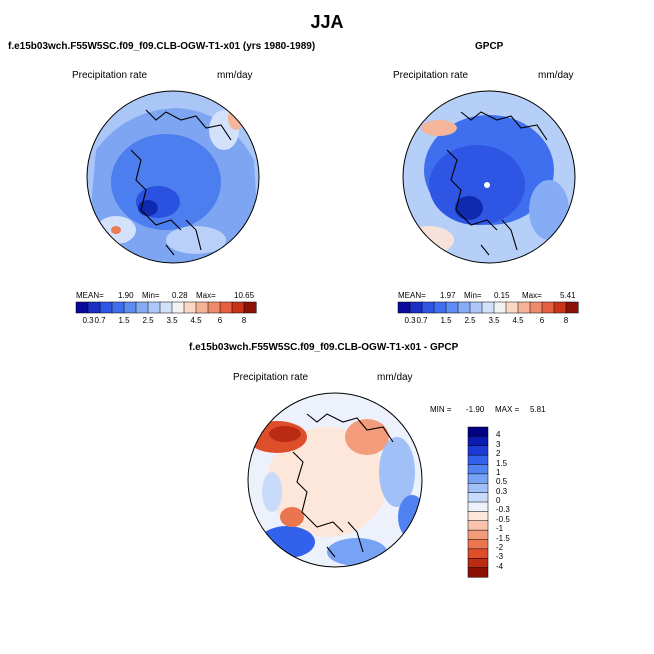 Image resolution: width=654 pixels, height=654 pixels. Describe the element at coordinates (126, 295) in the screenshot. I see `model-mean-value: 1.90` at that location.